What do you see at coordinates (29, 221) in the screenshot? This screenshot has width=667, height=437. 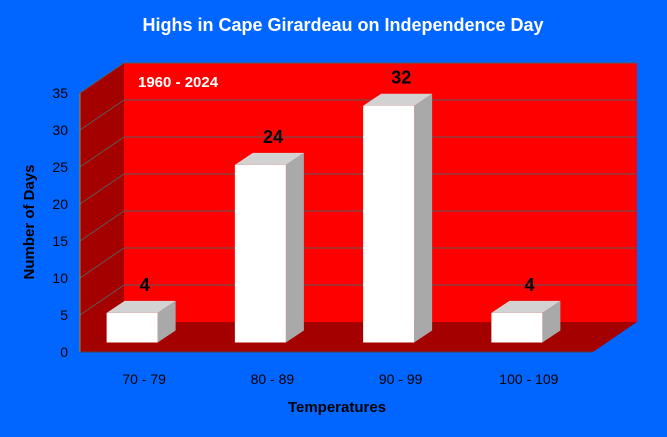 I see `y-axis-label: Number of Days` at bounding box center [29, 221].